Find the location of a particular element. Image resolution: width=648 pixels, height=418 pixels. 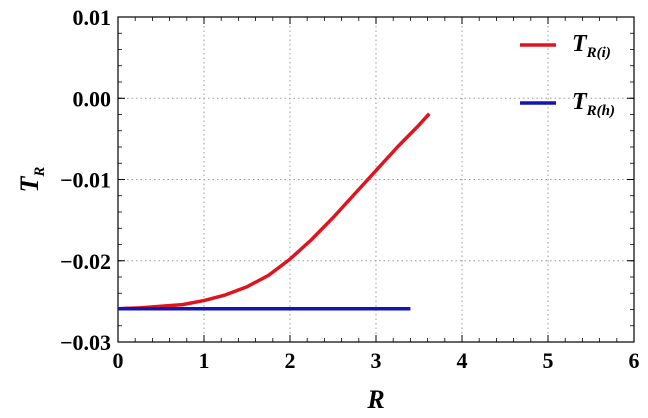

y-tick-label: −0.03 is located at coordinates (85, 342).